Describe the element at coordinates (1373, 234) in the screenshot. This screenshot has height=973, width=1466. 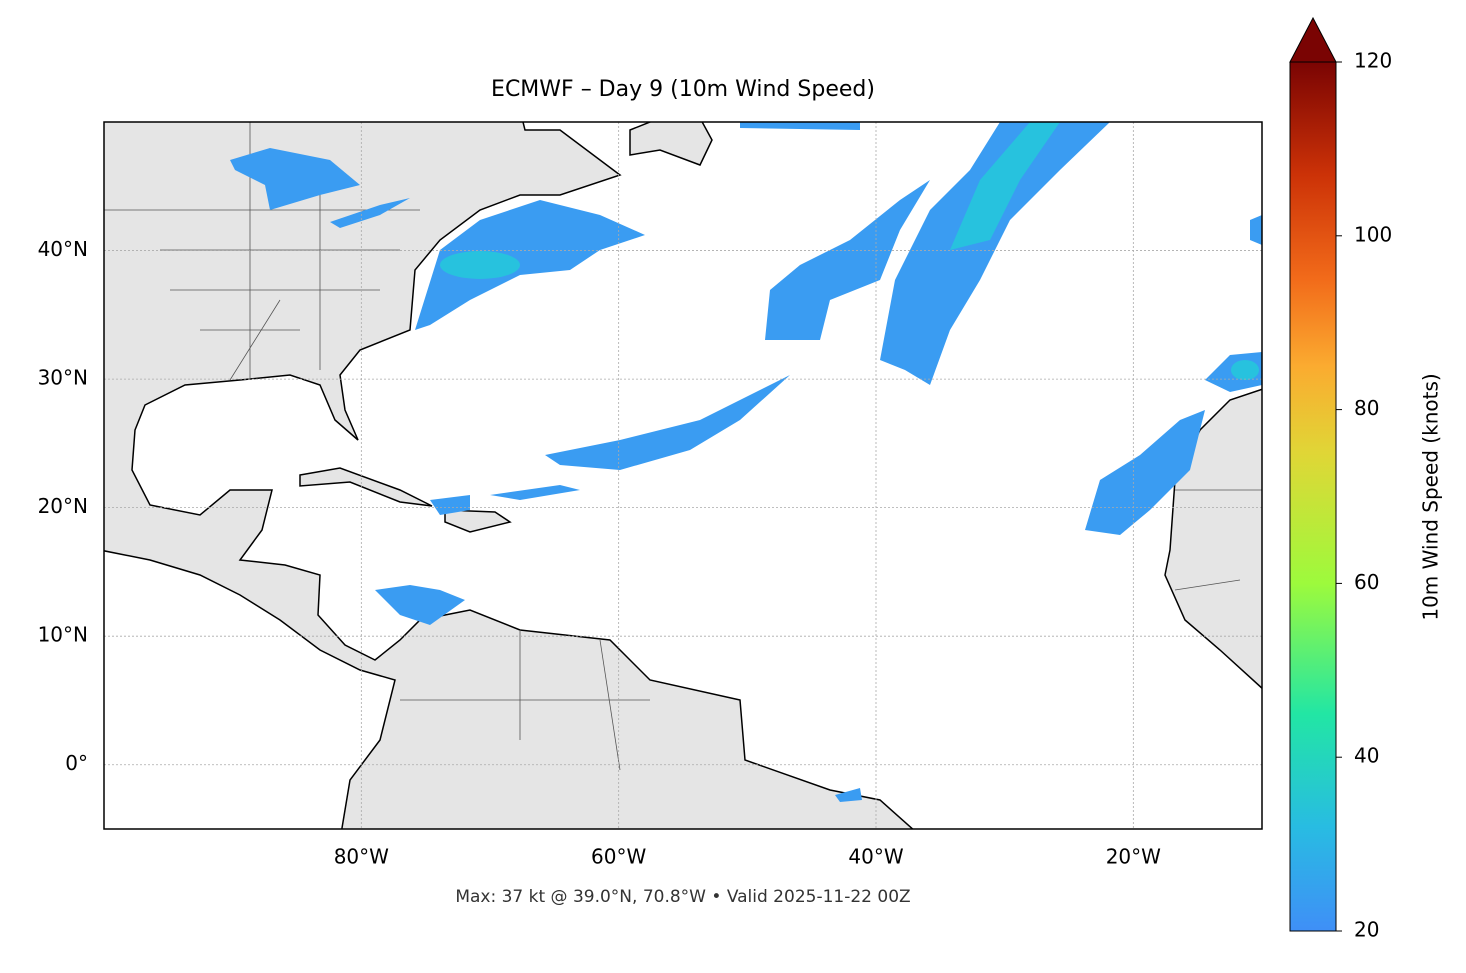
I see `colorbar-tick-label: 100` at that location.